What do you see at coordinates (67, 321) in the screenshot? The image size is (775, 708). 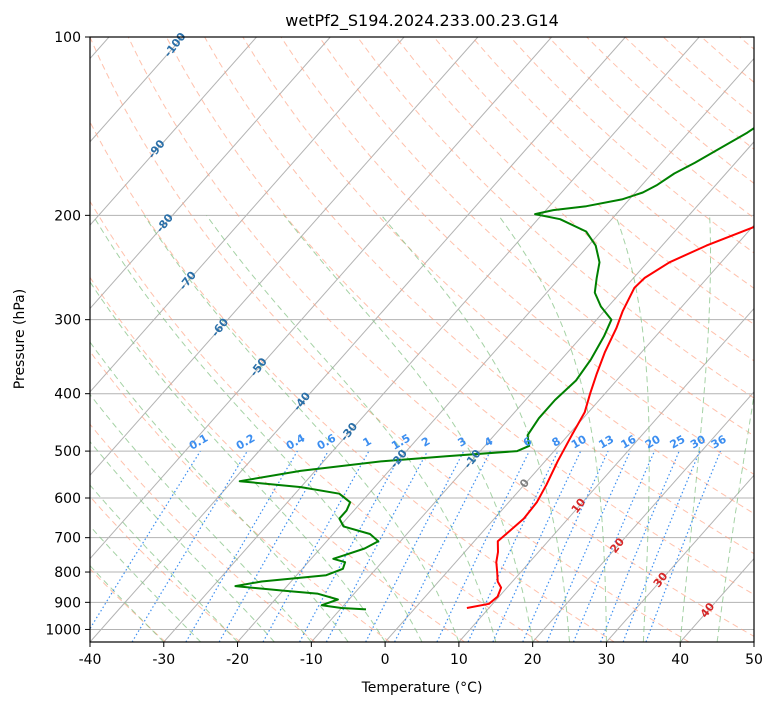 I see `y-tick-label: 300` at bounding box center [67, 321].